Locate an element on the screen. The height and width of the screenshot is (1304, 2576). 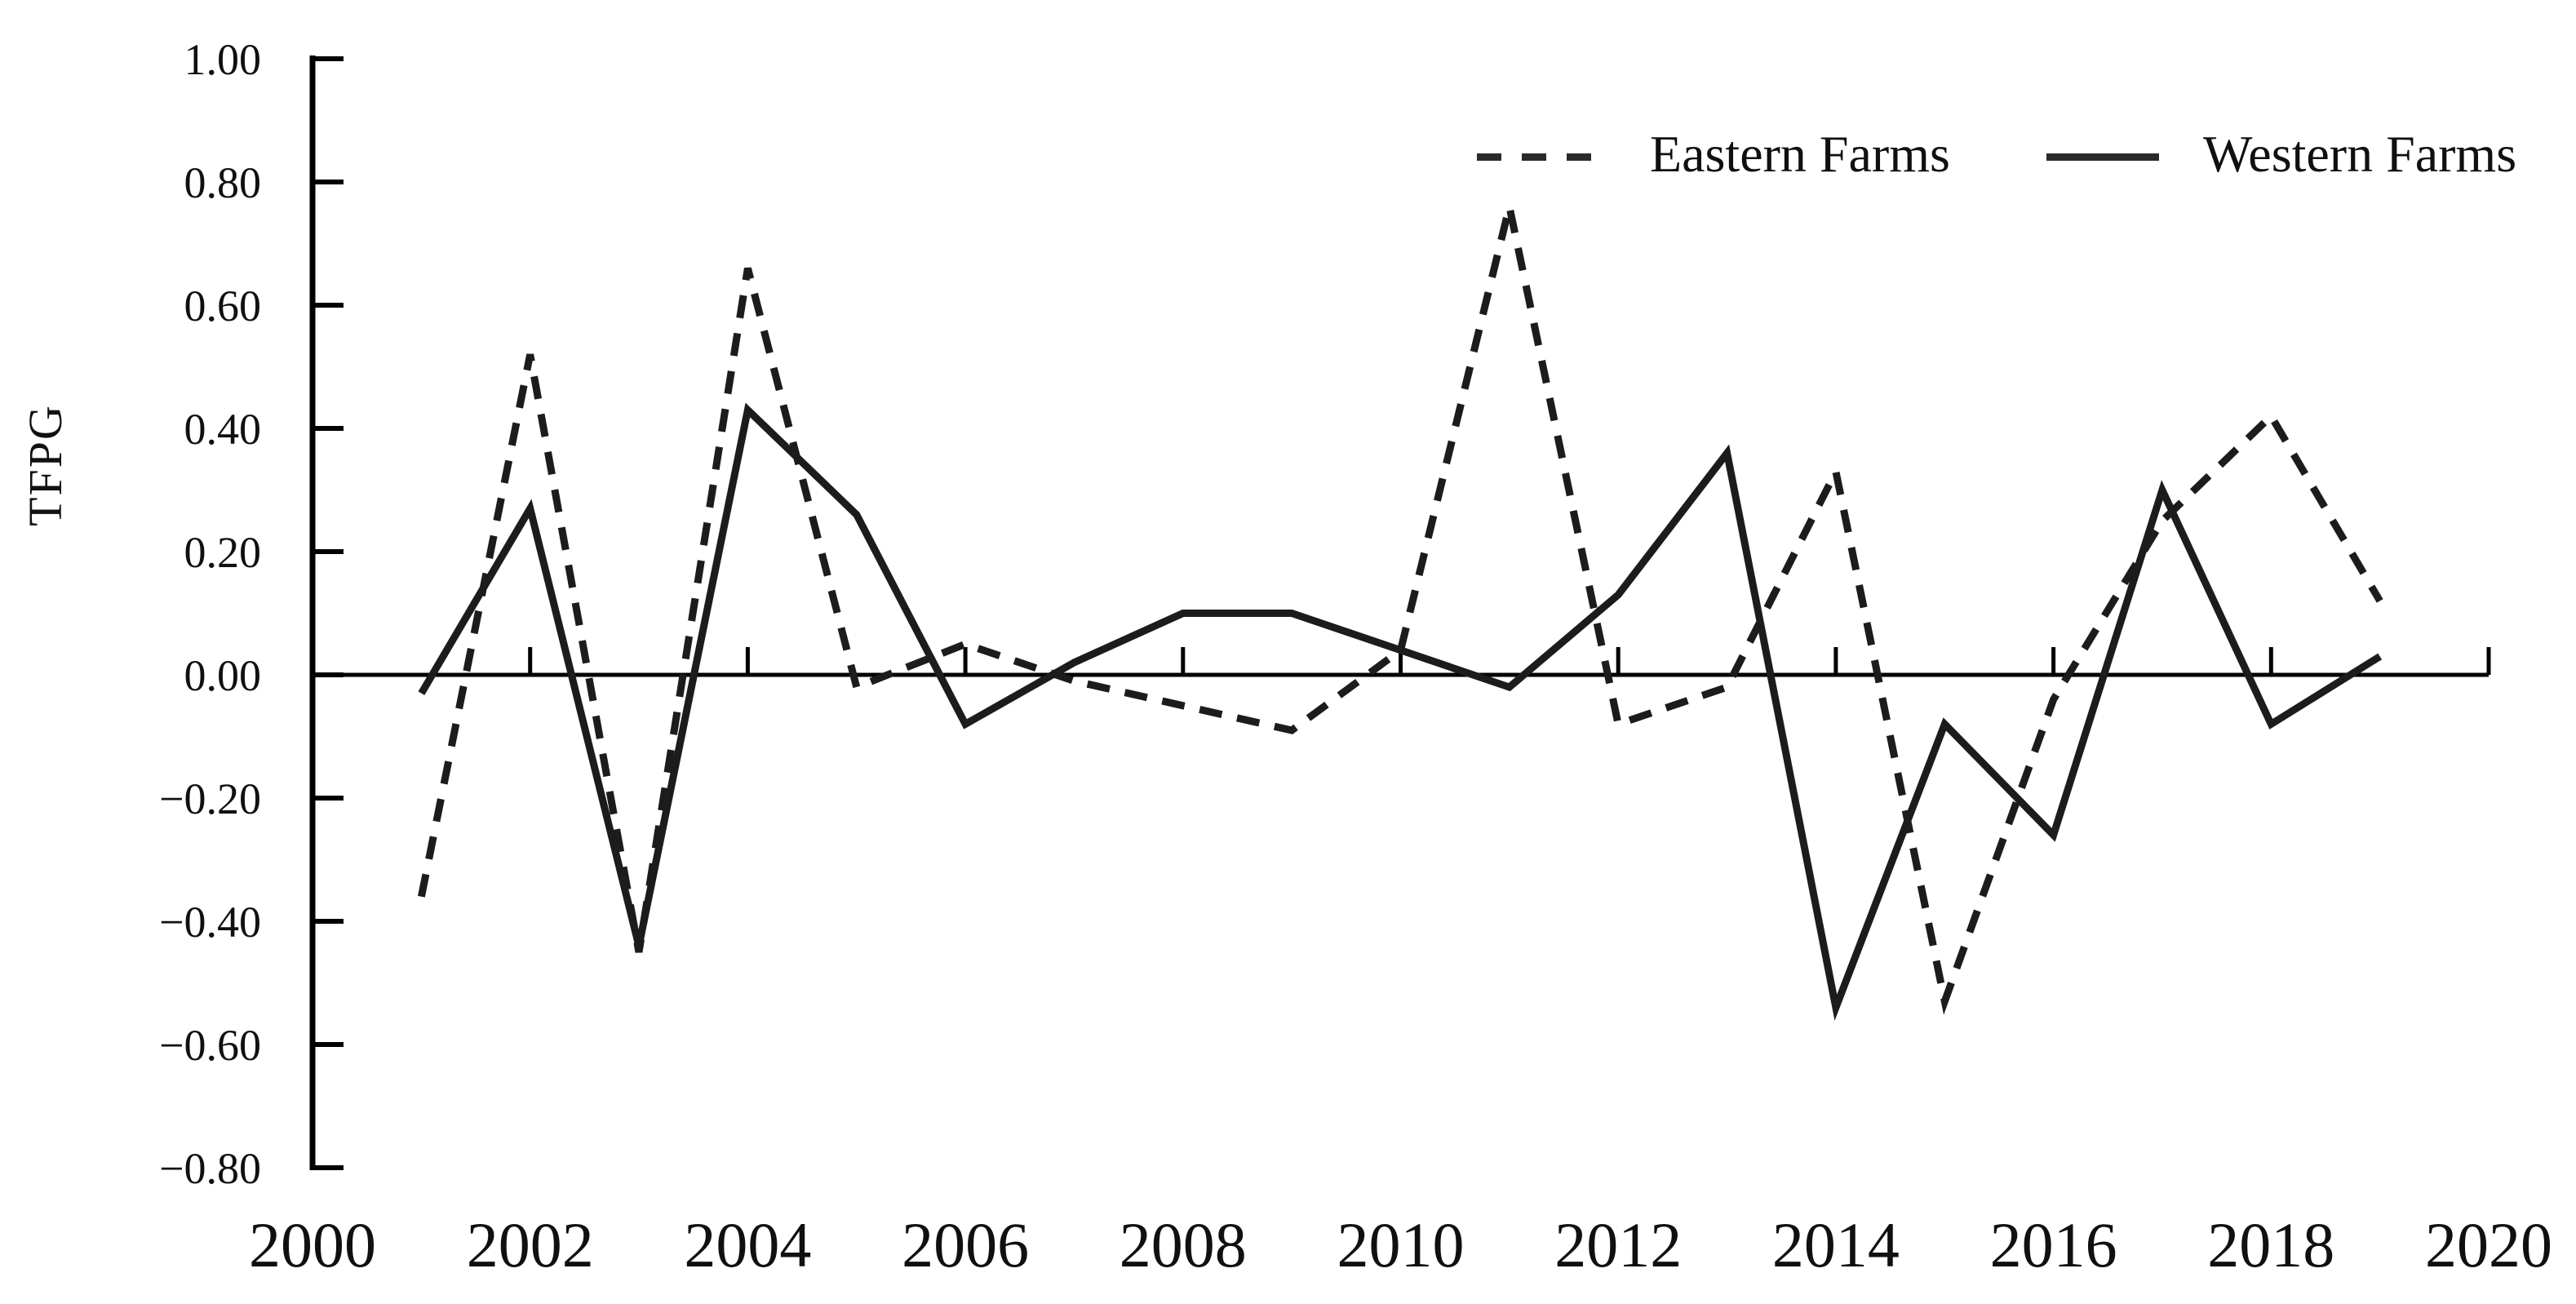
x-tick-label: 2002 is located at coordinates (530, 1244).